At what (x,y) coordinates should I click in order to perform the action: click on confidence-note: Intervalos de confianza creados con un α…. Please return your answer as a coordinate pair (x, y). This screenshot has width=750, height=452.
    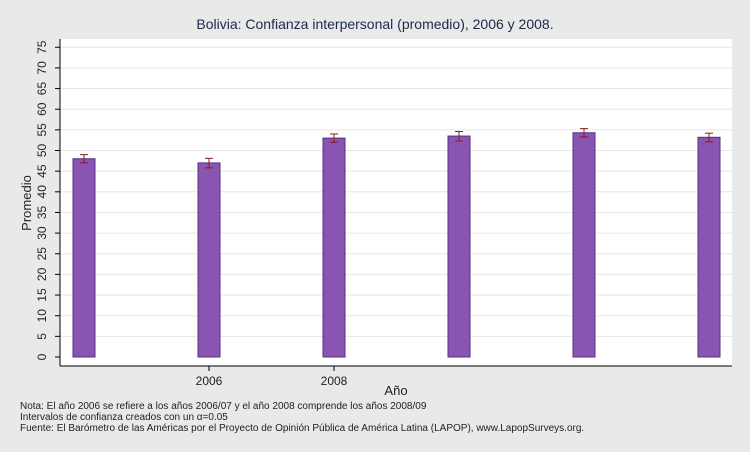
    Looking at the image, I should click on (124, 417).